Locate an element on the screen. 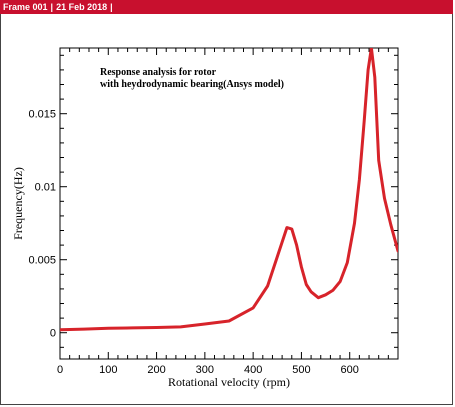 The width and height of the screenshot is (455, 407). y-tick-label: 0.01 is located at coordinates (45, 188).